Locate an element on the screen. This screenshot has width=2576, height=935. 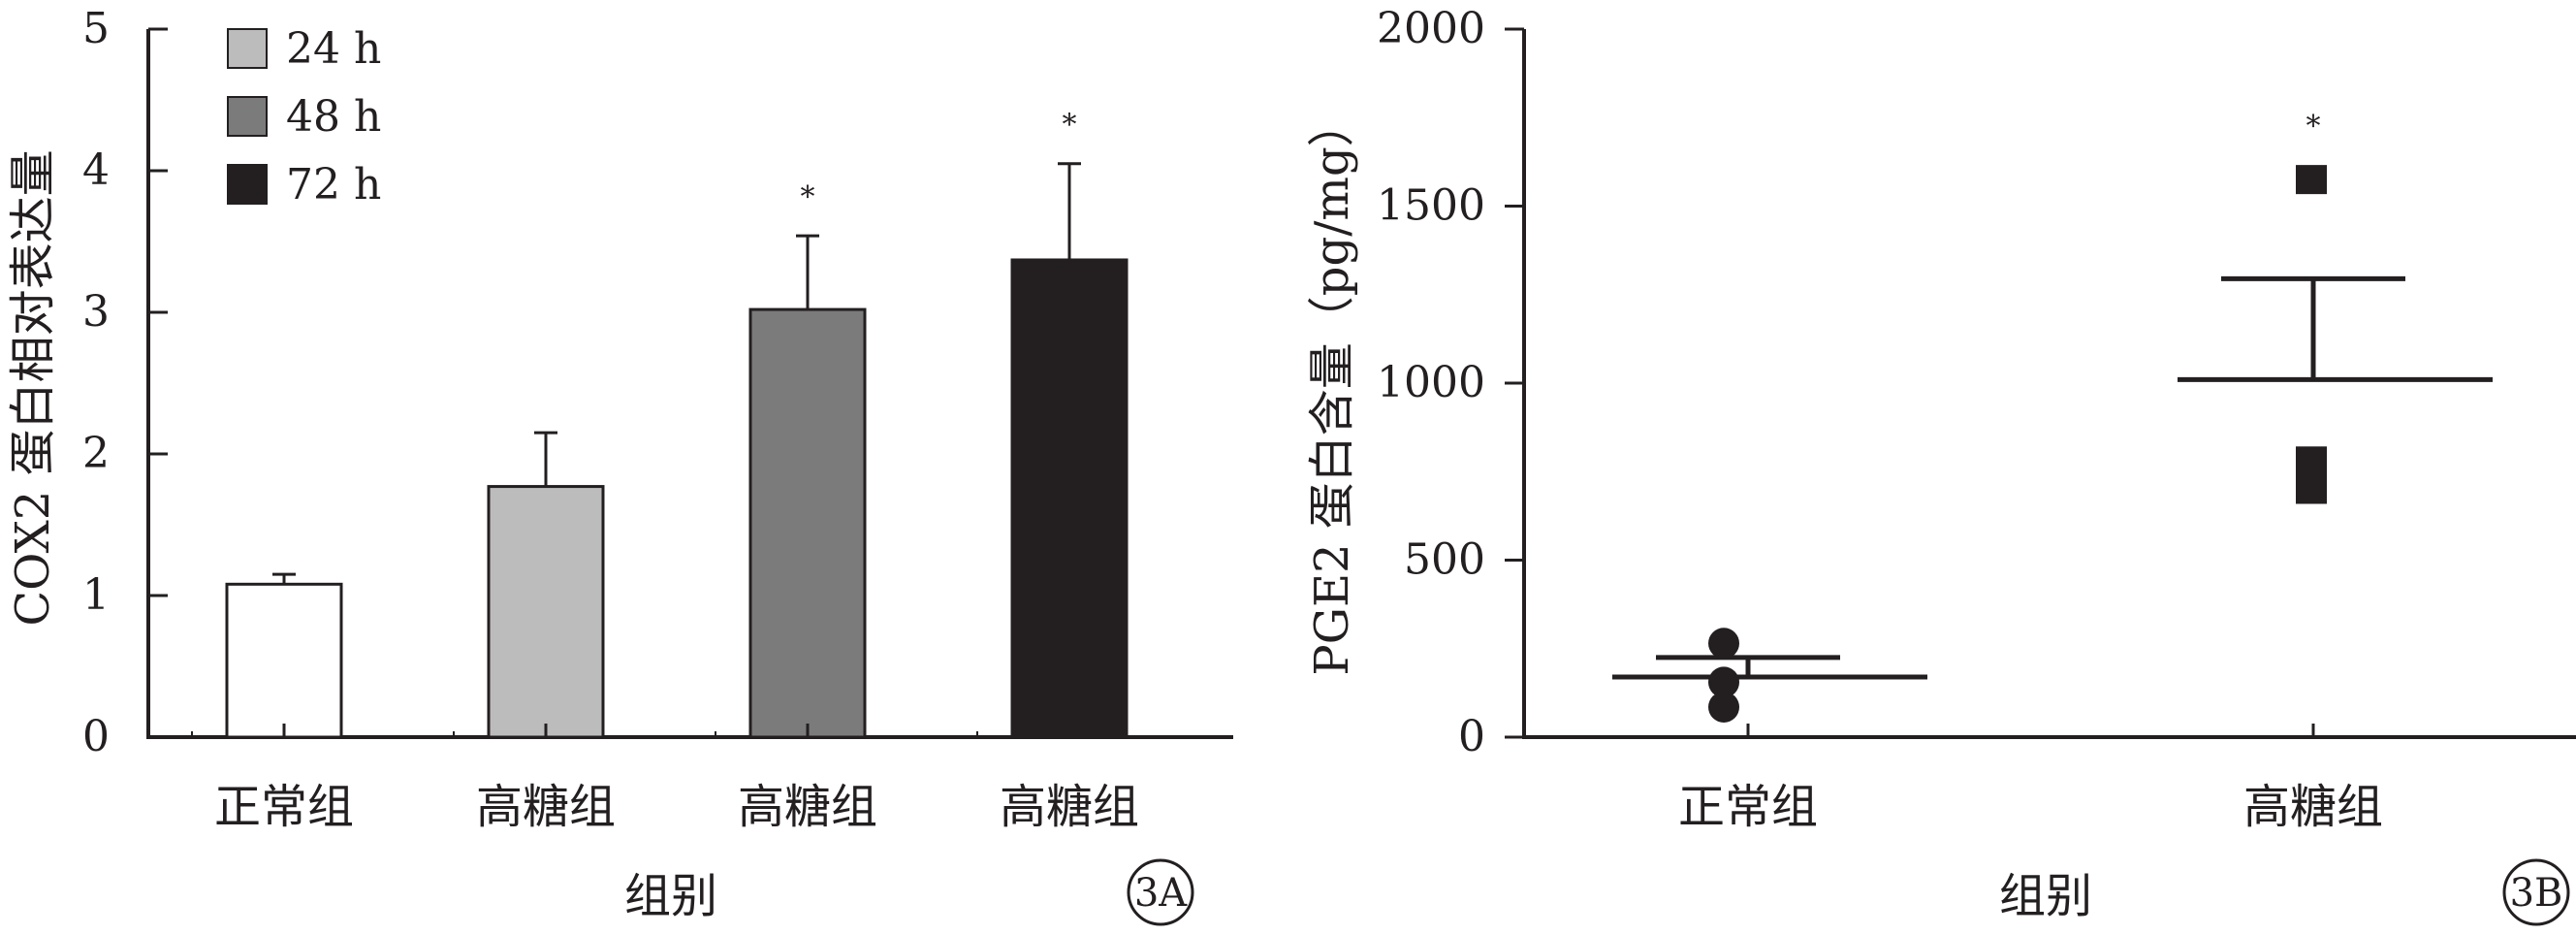
y-tick-label: 1 is located at coordinates (96, 595).